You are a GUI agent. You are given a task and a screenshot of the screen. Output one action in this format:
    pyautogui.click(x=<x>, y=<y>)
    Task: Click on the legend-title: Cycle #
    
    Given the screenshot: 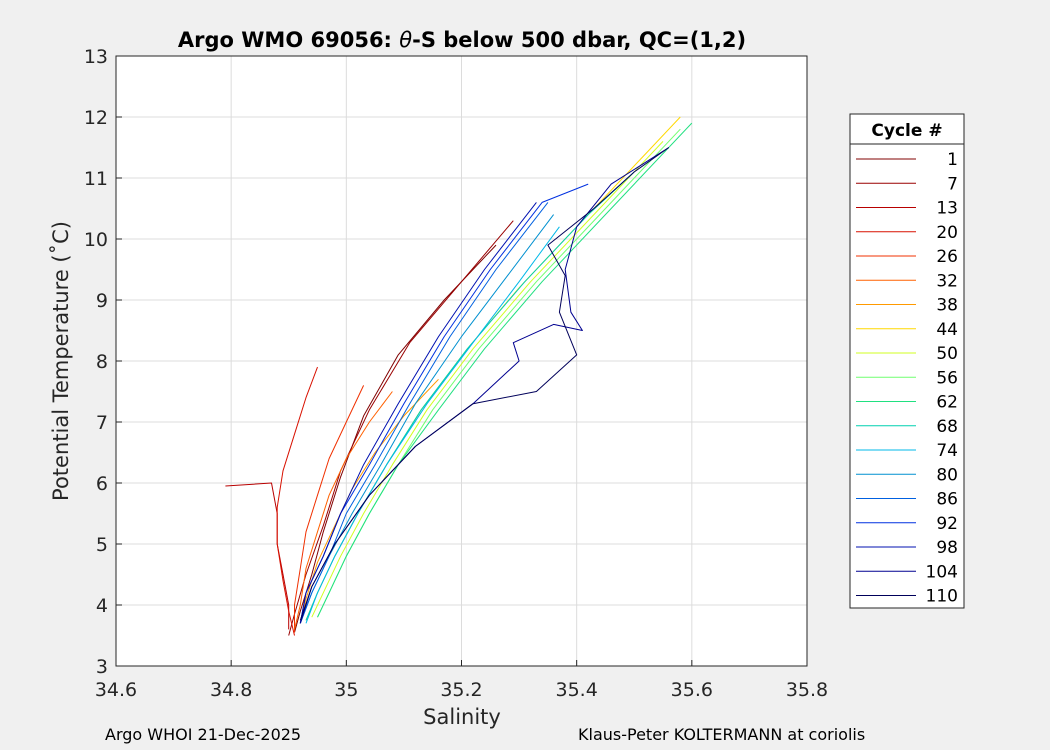 What is the action you would take?
    pyautogui.click(x=906, y=131)
    